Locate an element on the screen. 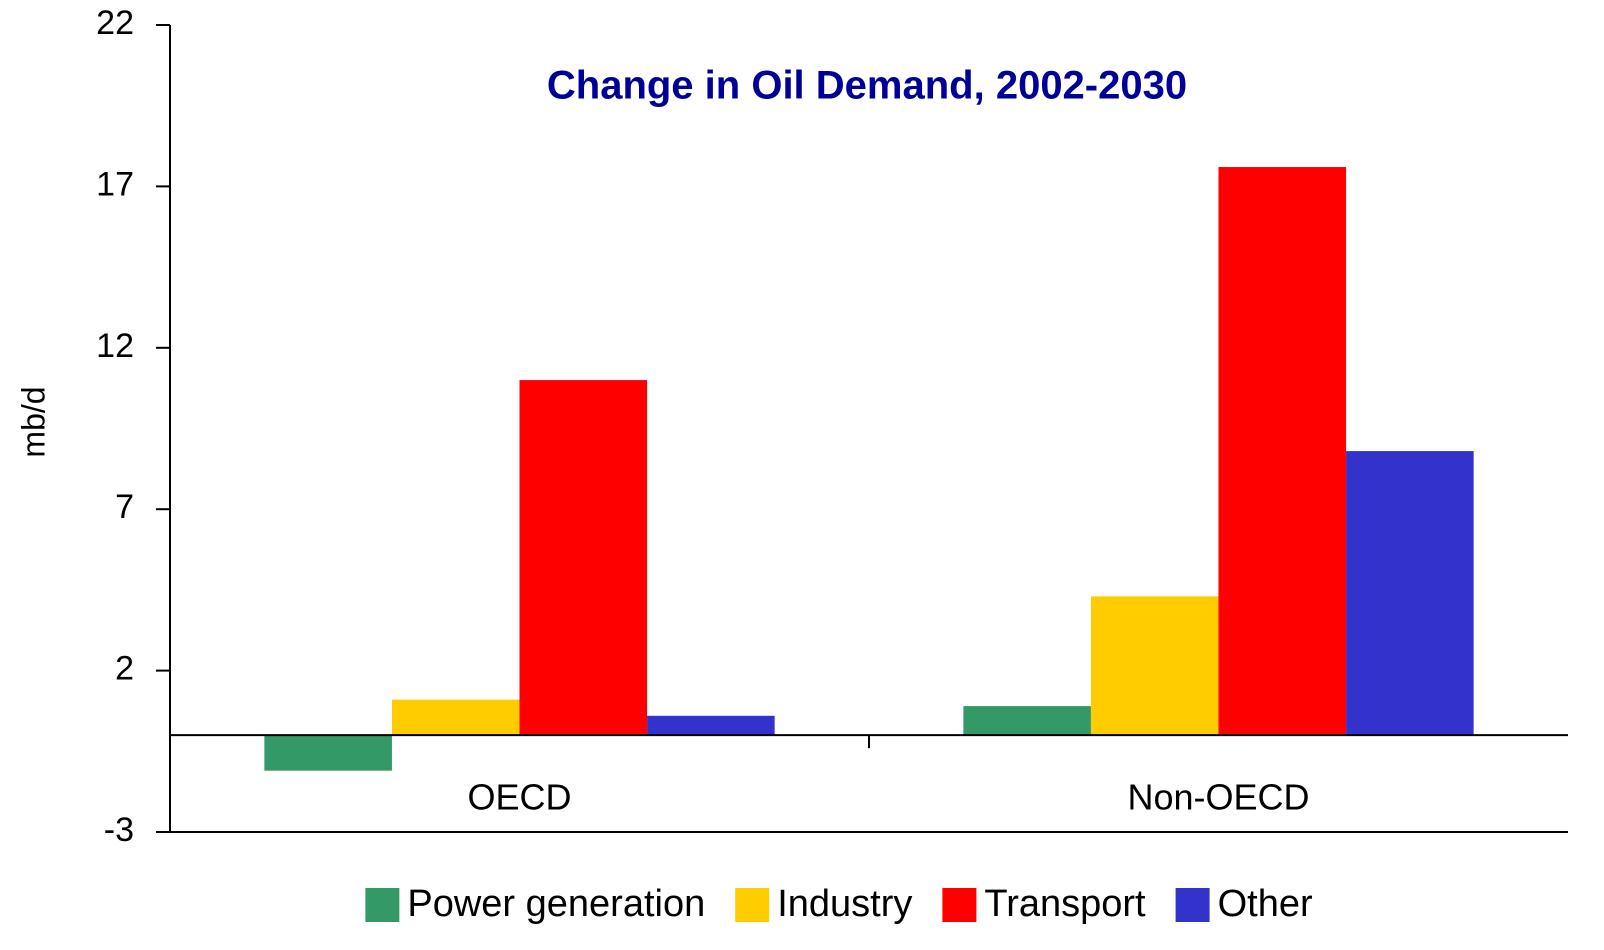  x-tick-label: OECD is located at coordinates (519, 797).